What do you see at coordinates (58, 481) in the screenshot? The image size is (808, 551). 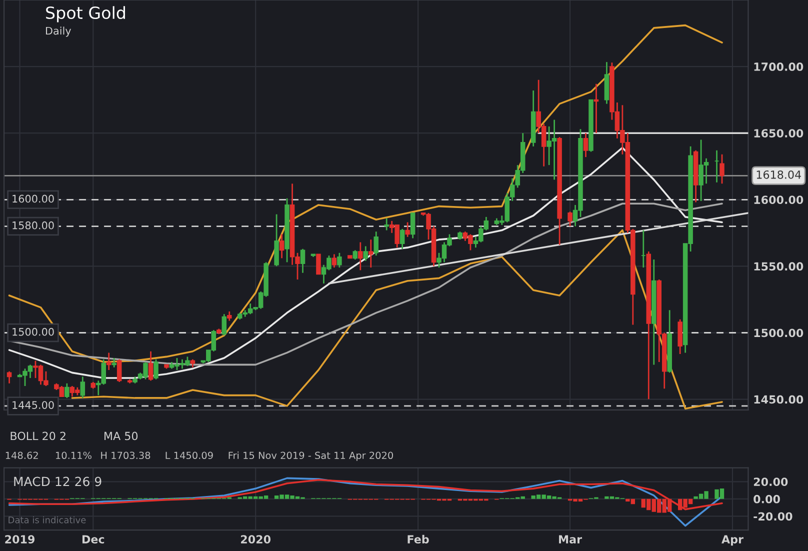 I see `text: MACD 12 26 9` at bounding box center [58, 481].